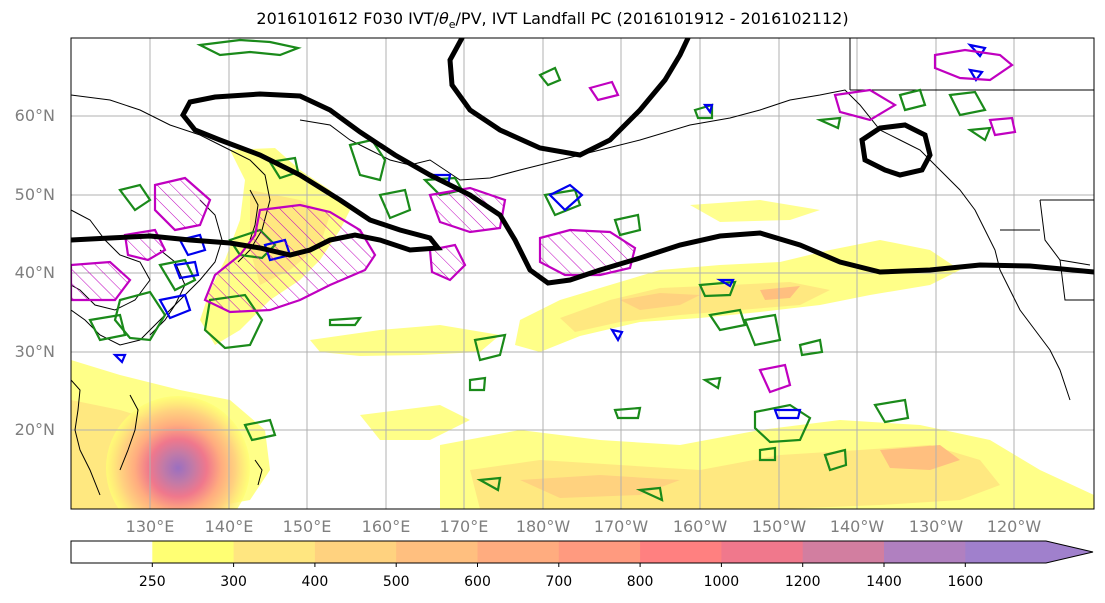  I want to click on political-borders, so click(971, 169).